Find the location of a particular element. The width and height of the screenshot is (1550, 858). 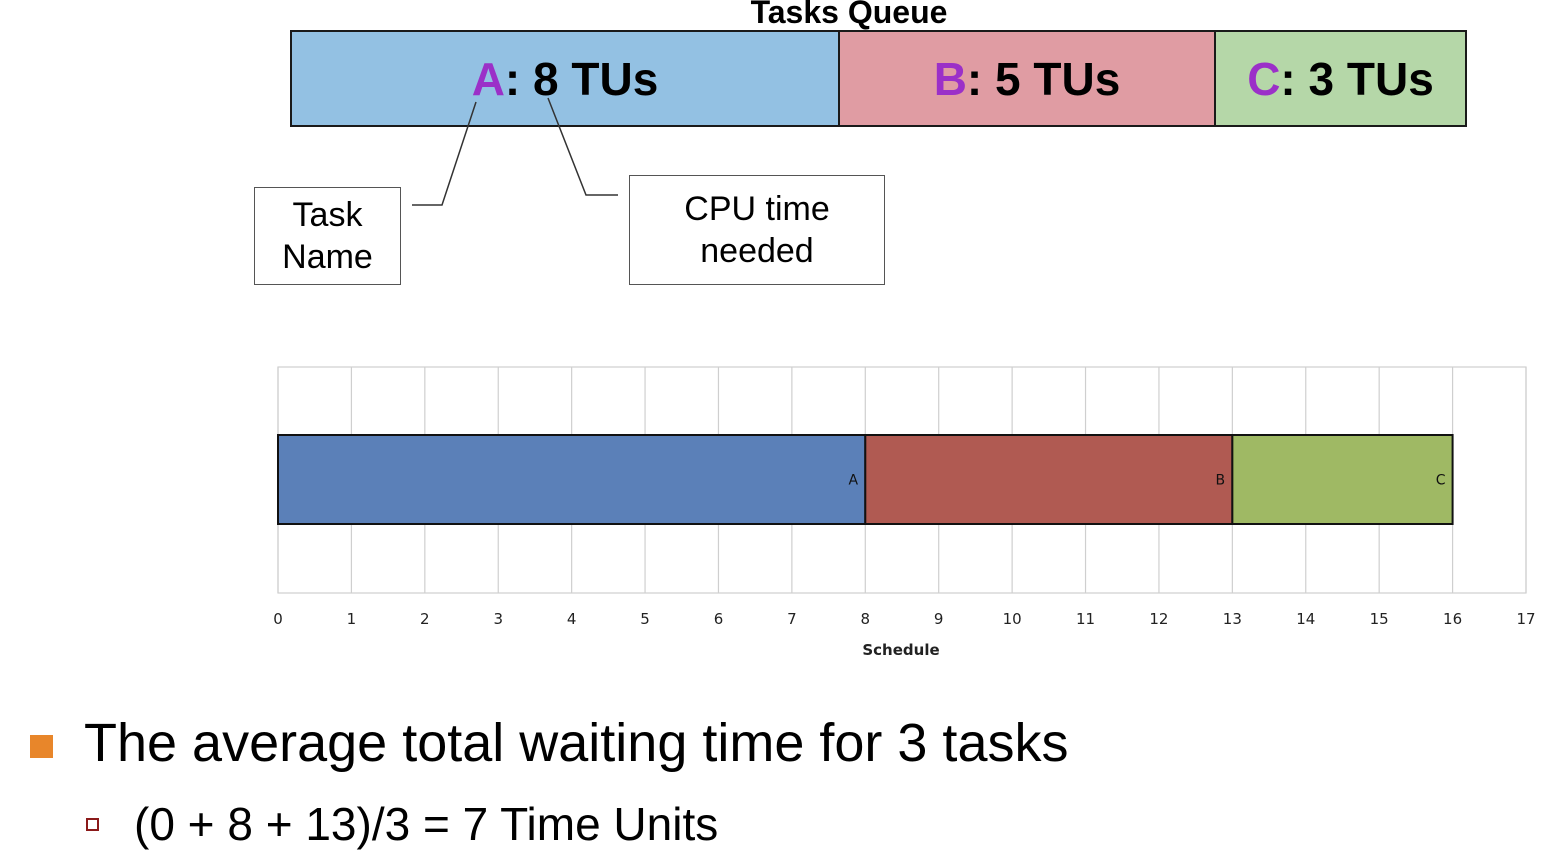

x-tick-label: 6 is located at coordinates (719, 619).